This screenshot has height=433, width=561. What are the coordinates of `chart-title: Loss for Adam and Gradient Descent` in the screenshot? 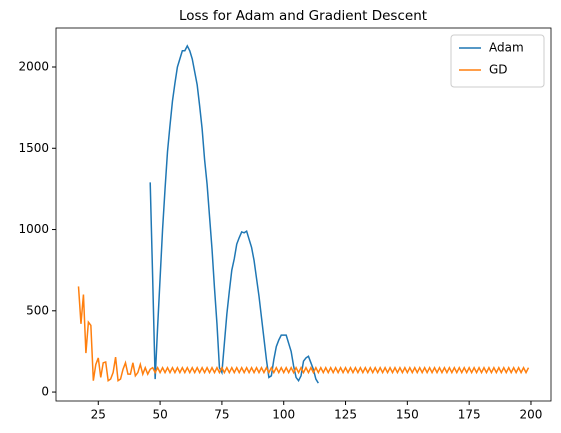 It's located at (303, 16).